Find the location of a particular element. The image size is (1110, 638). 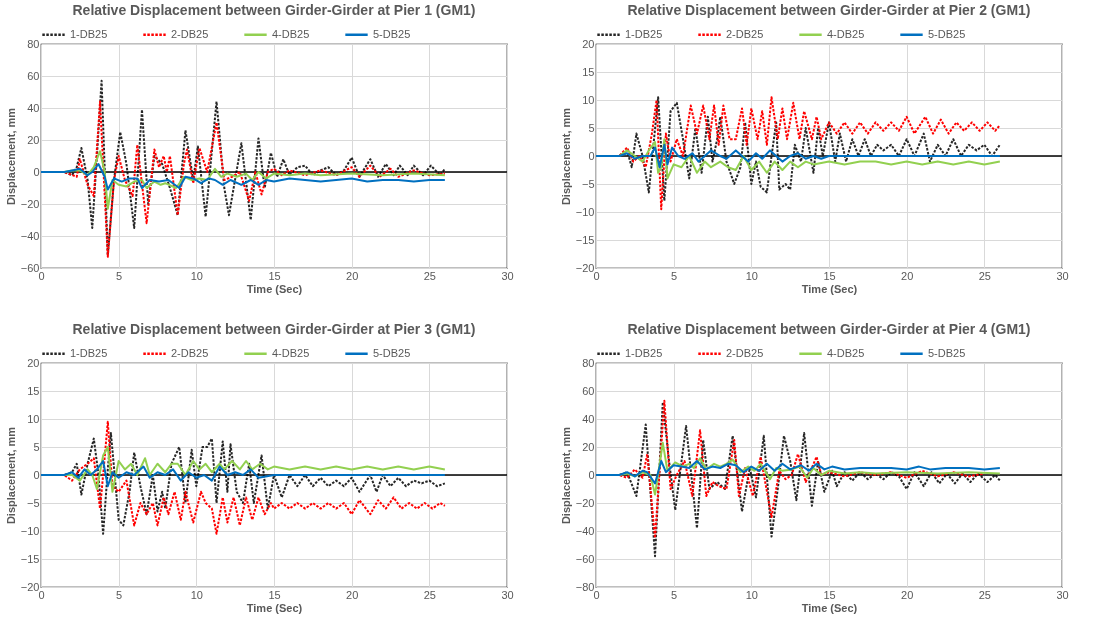

chart-title: Relative Displacement between Girder-Girder at Pier 1 (GM1) is located at coordinates (274, 10).